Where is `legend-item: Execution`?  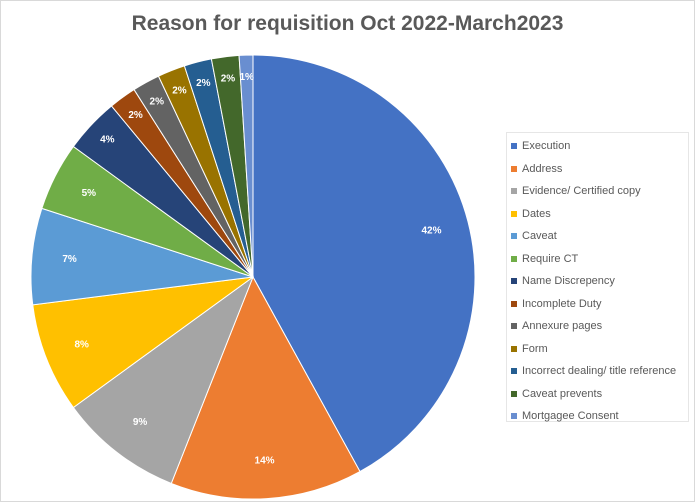 legend-item: Execution is located at coordinates (597, 146).